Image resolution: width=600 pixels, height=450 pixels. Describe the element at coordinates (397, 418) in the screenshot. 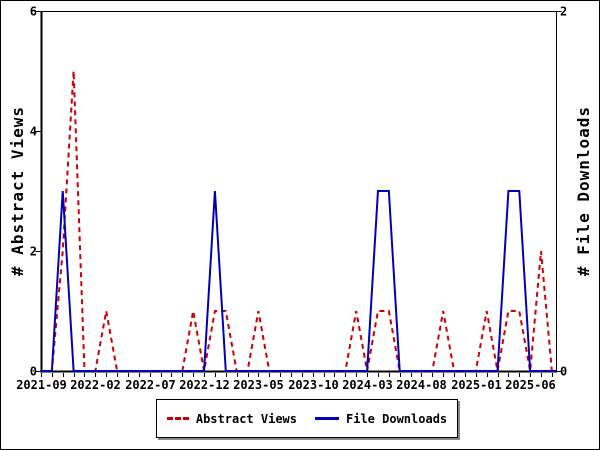

I see `legend-label-file-downloads: File Downloads` at that location.